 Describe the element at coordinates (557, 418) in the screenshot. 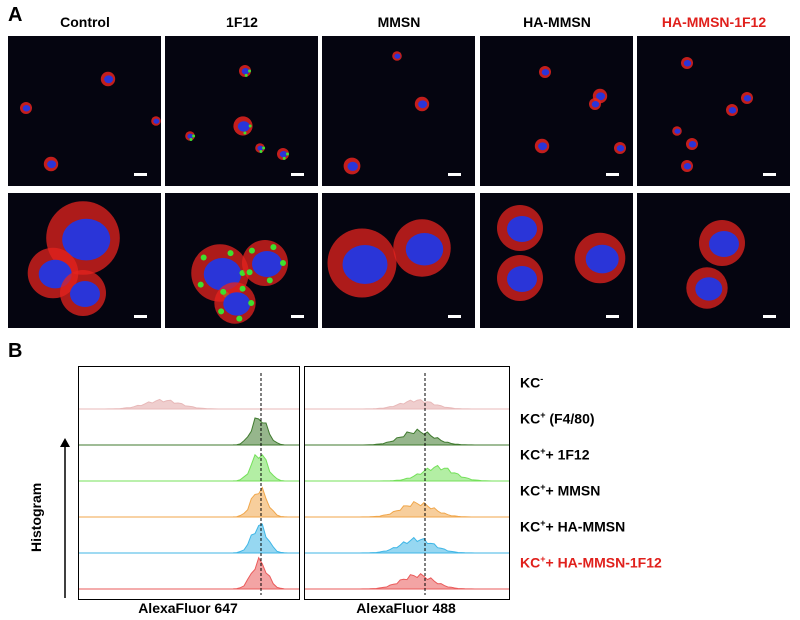

I see `histogram-row-label-1: KC+ (F4/80)` at that location.